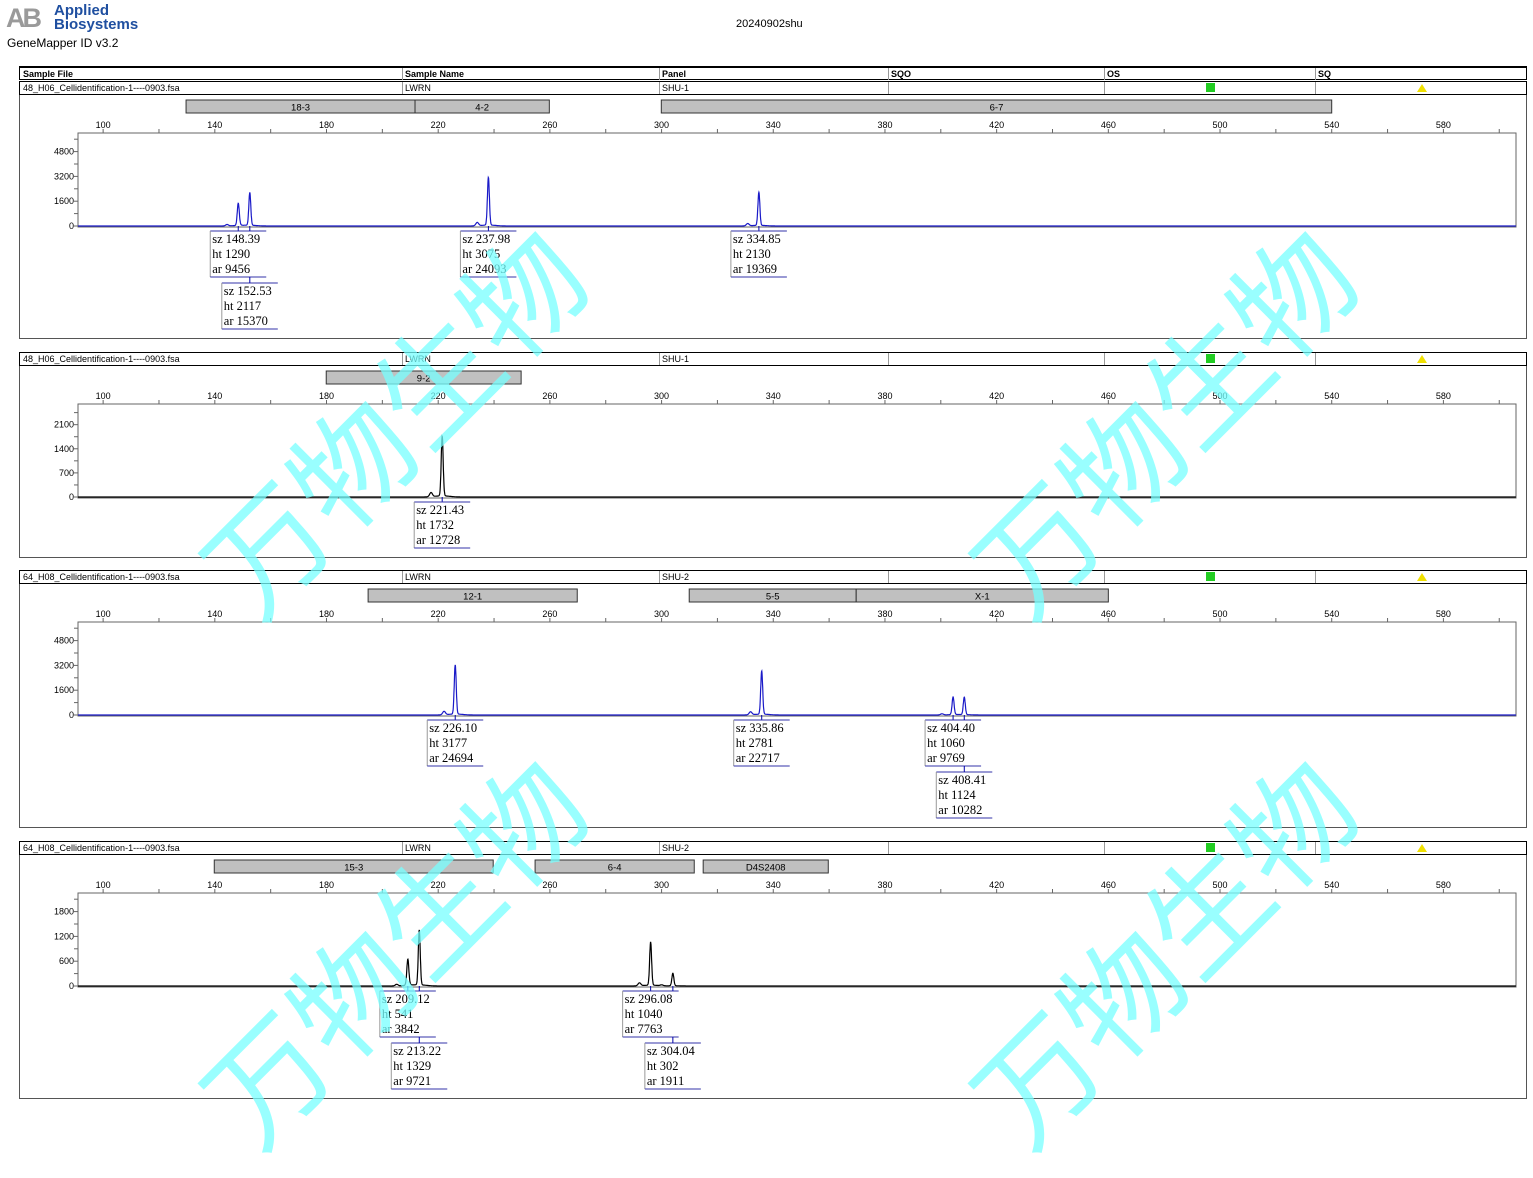  I want to click on panel-name: SHU-1, so click(676, 359).